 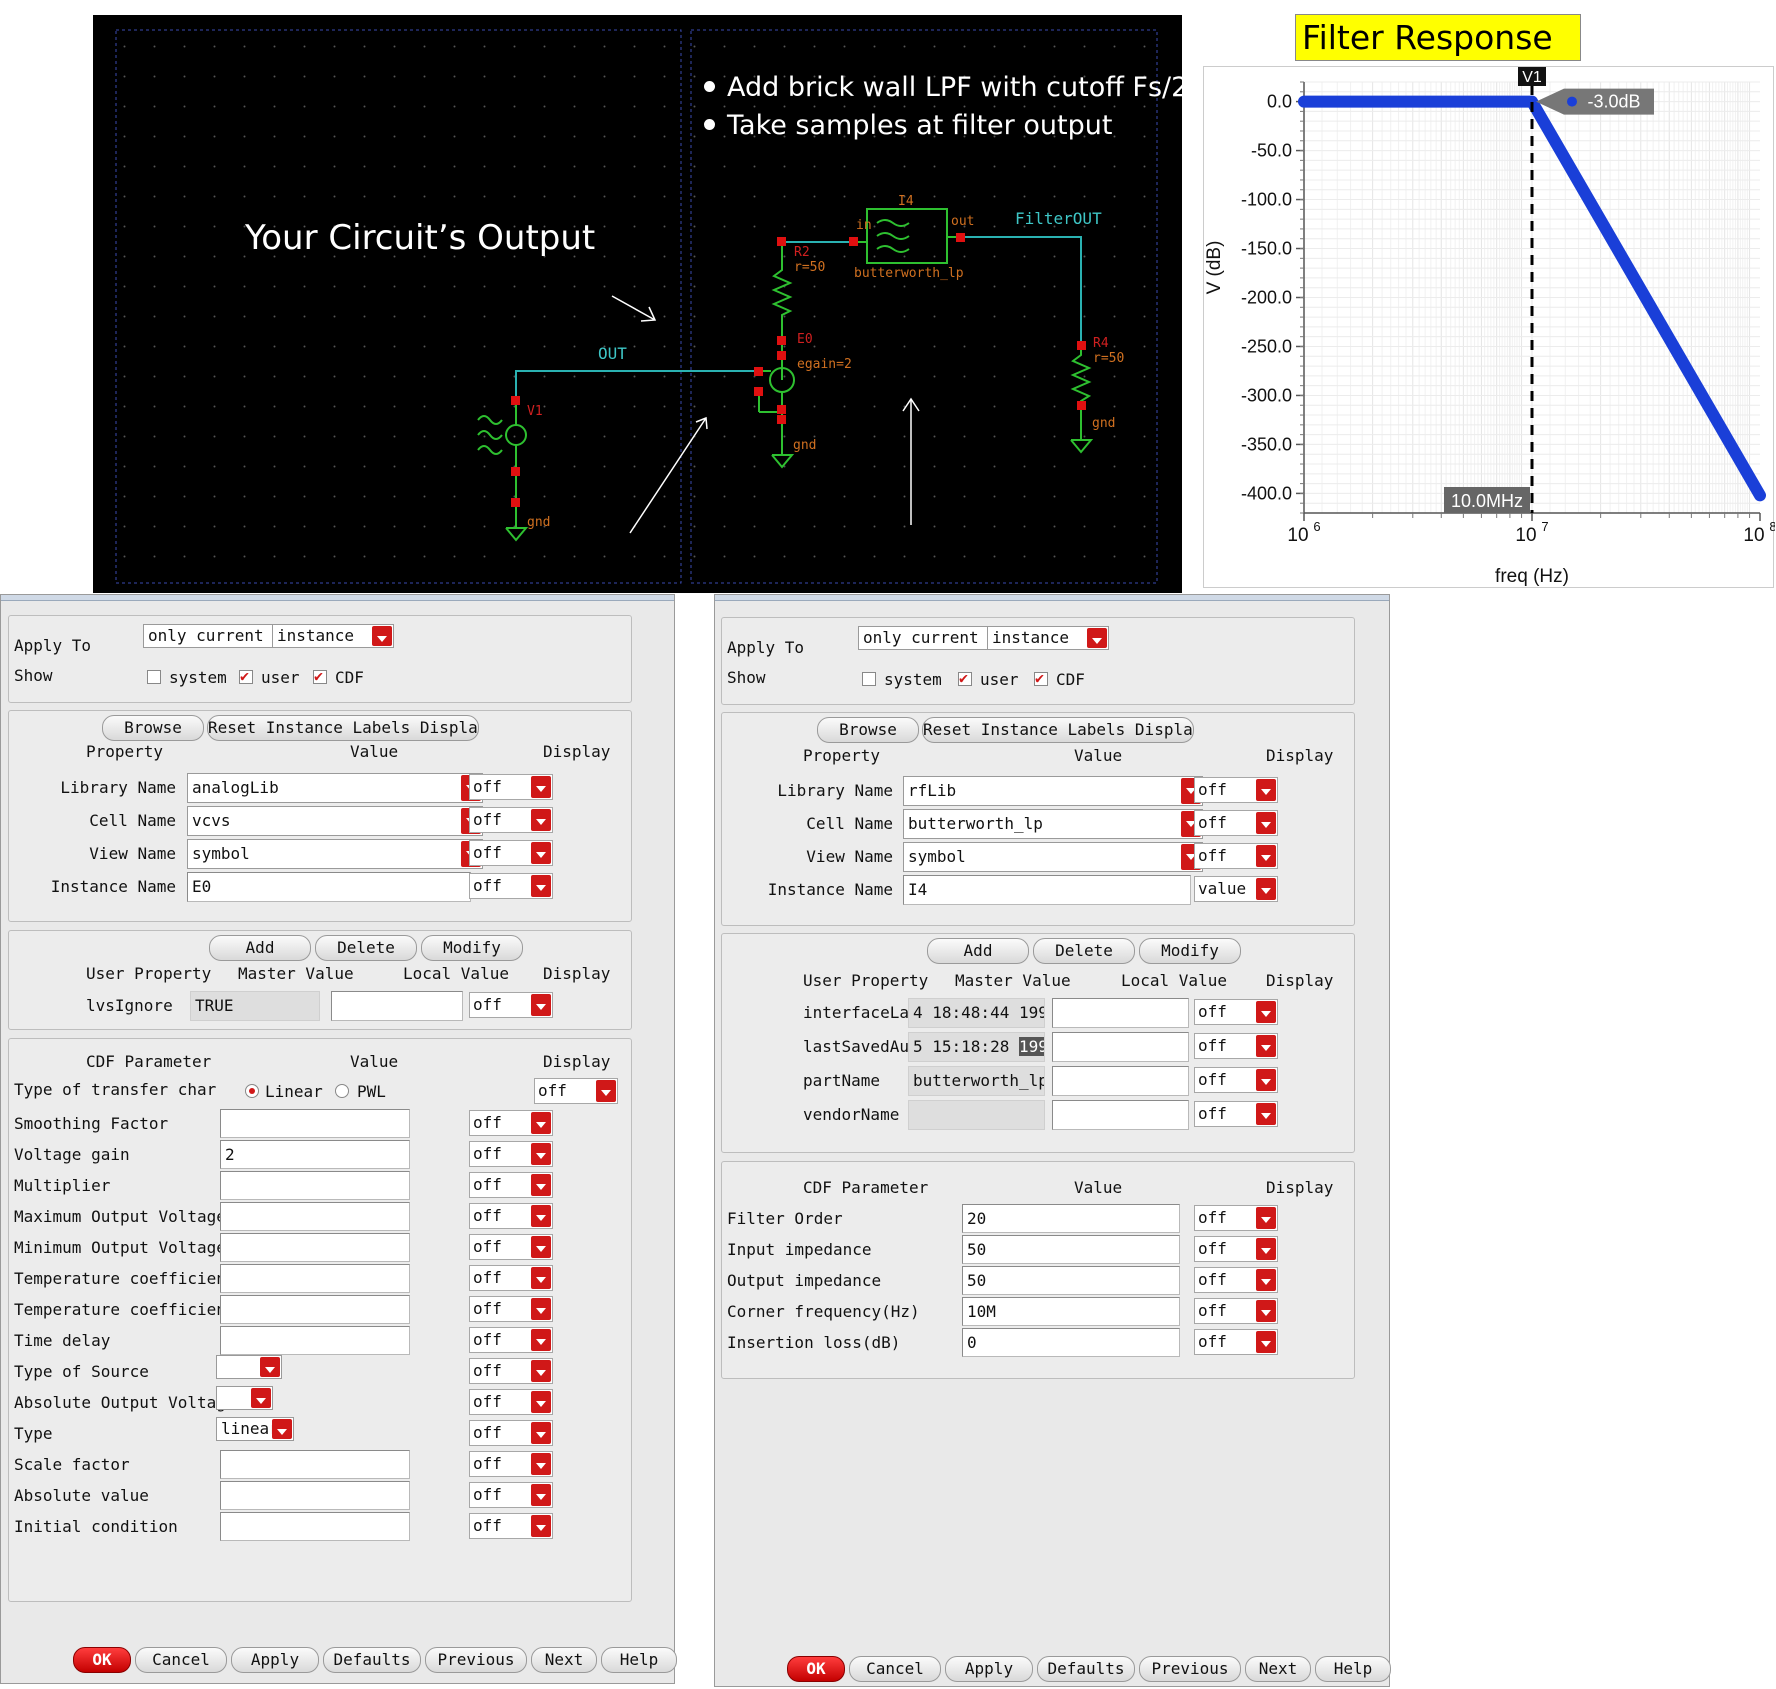 I want to click on property-value-select: rfLib, so click(x=1053, y=791).